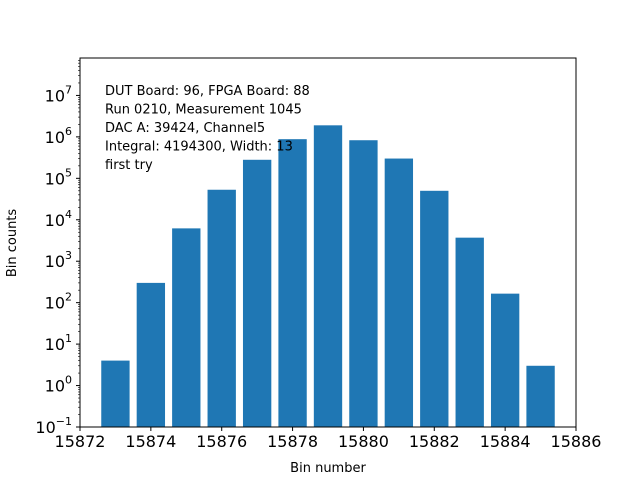 The image size is (640, 480). What do you see at coordinates (363, 441) in the screenshot?
I see `x-tick-label: 15880` at bounding box center [363, 441].